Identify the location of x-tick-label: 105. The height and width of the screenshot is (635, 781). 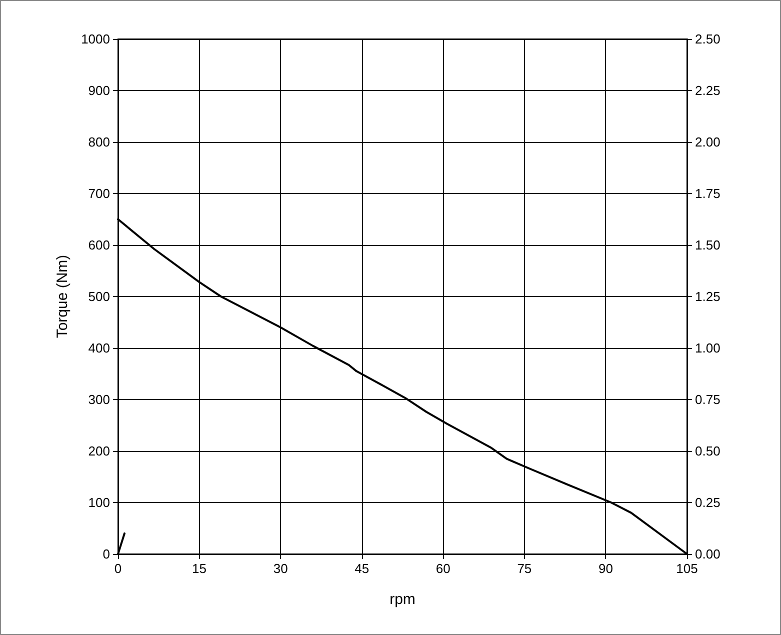
(687, 568).